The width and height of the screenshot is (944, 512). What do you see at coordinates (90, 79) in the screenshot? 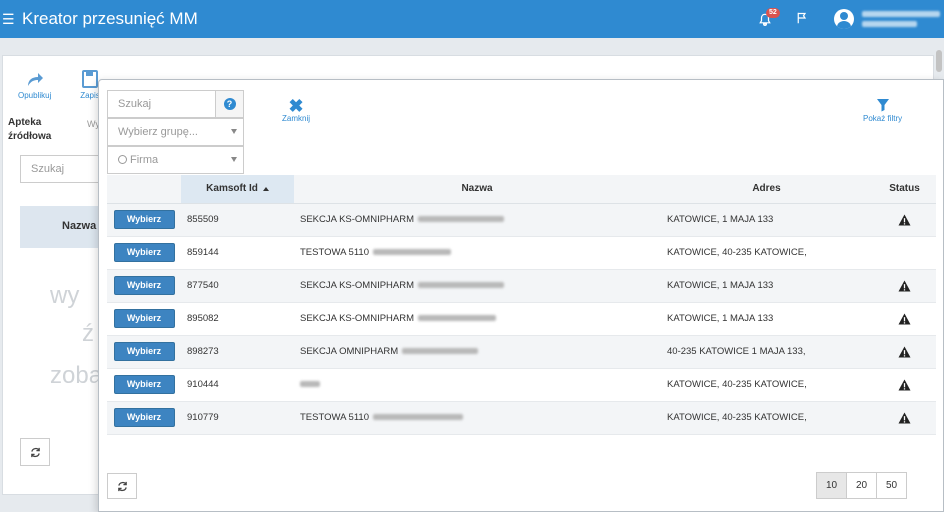
I see `save-icon` at bounding box center [90, 79].